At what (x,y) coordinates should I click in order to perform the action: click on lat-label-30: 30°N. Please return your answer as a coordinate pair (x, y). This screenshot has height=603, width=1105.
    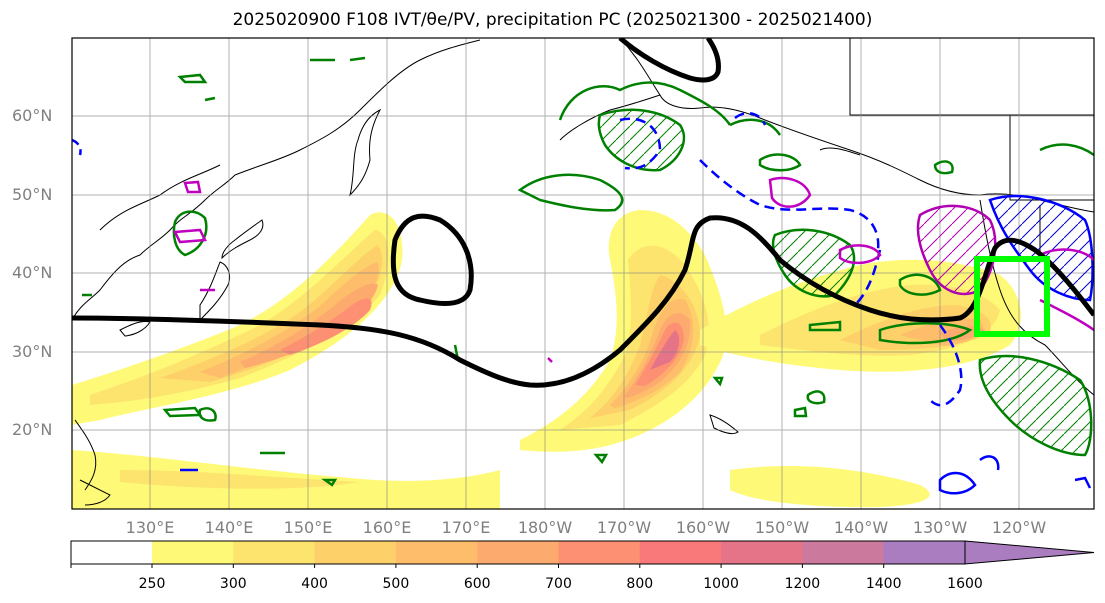
    Looking at the image, I should click on (32, 351).